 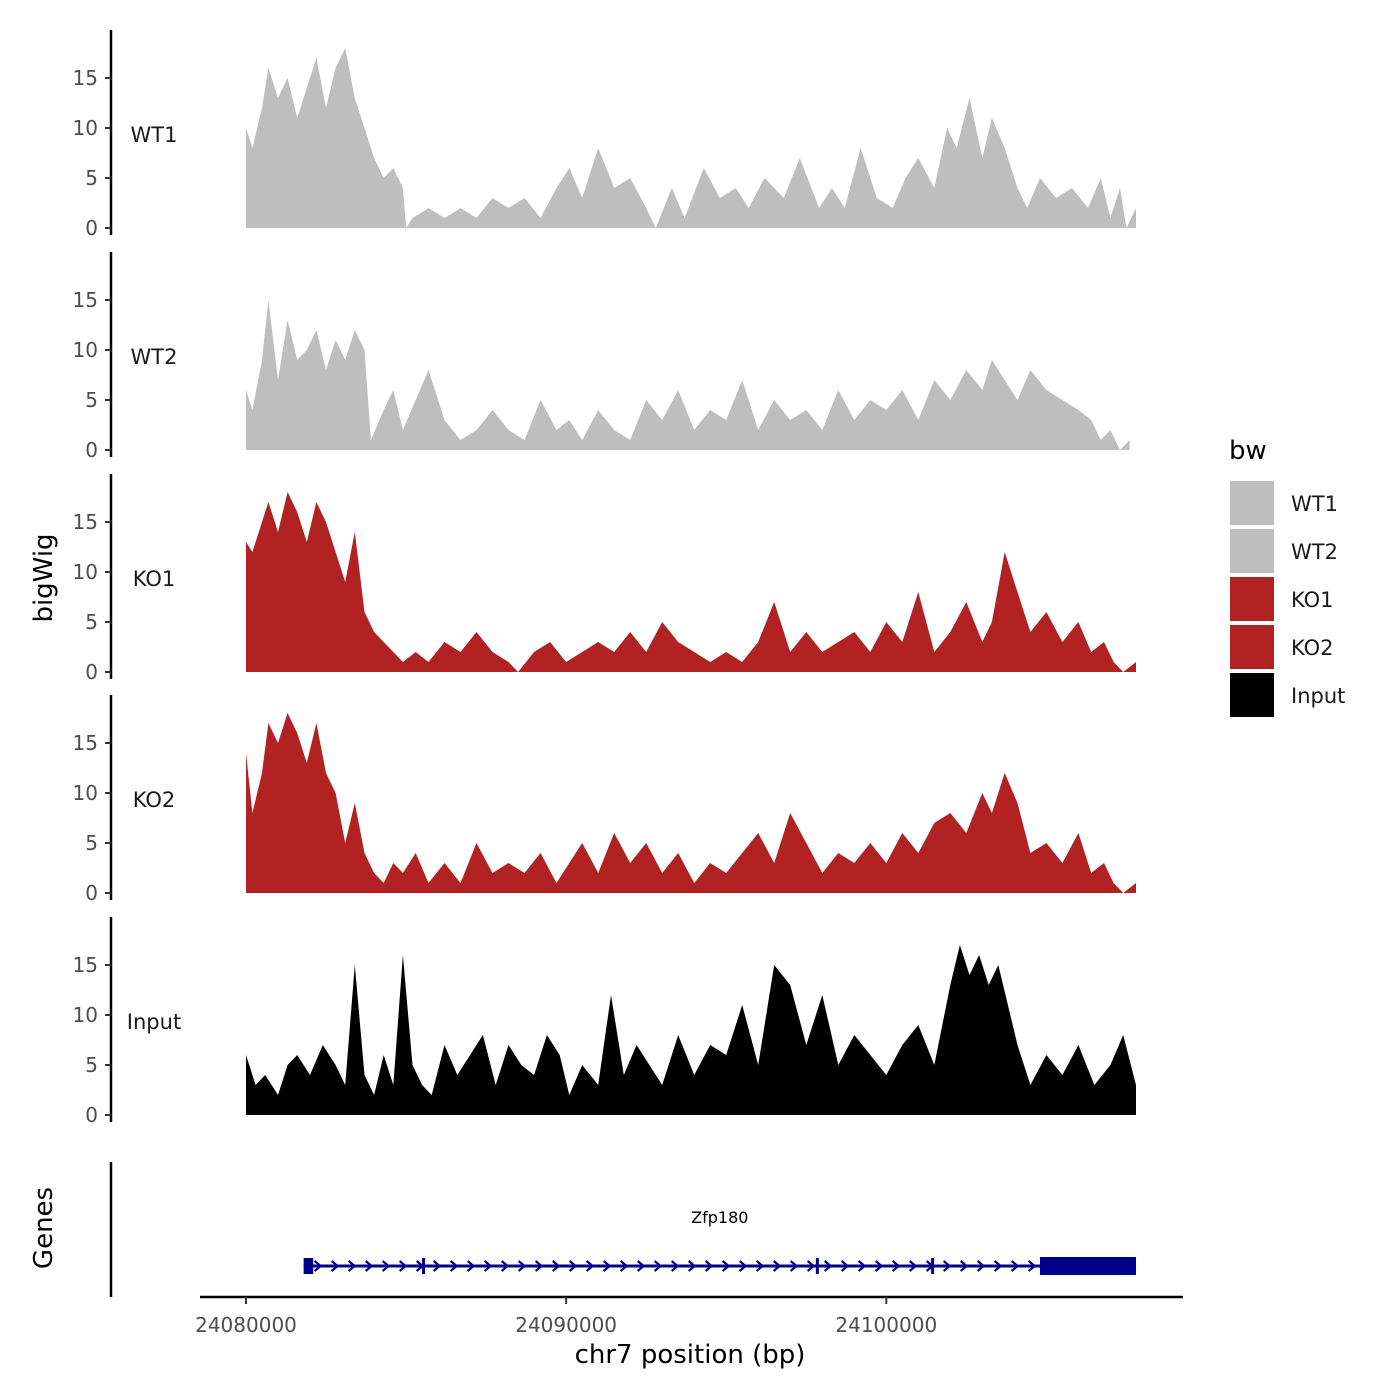 What do you see at coordinates (719, 1217) in the screenshot?
I see `gene-label: Zfp180` at bounding box center [719, 1217].